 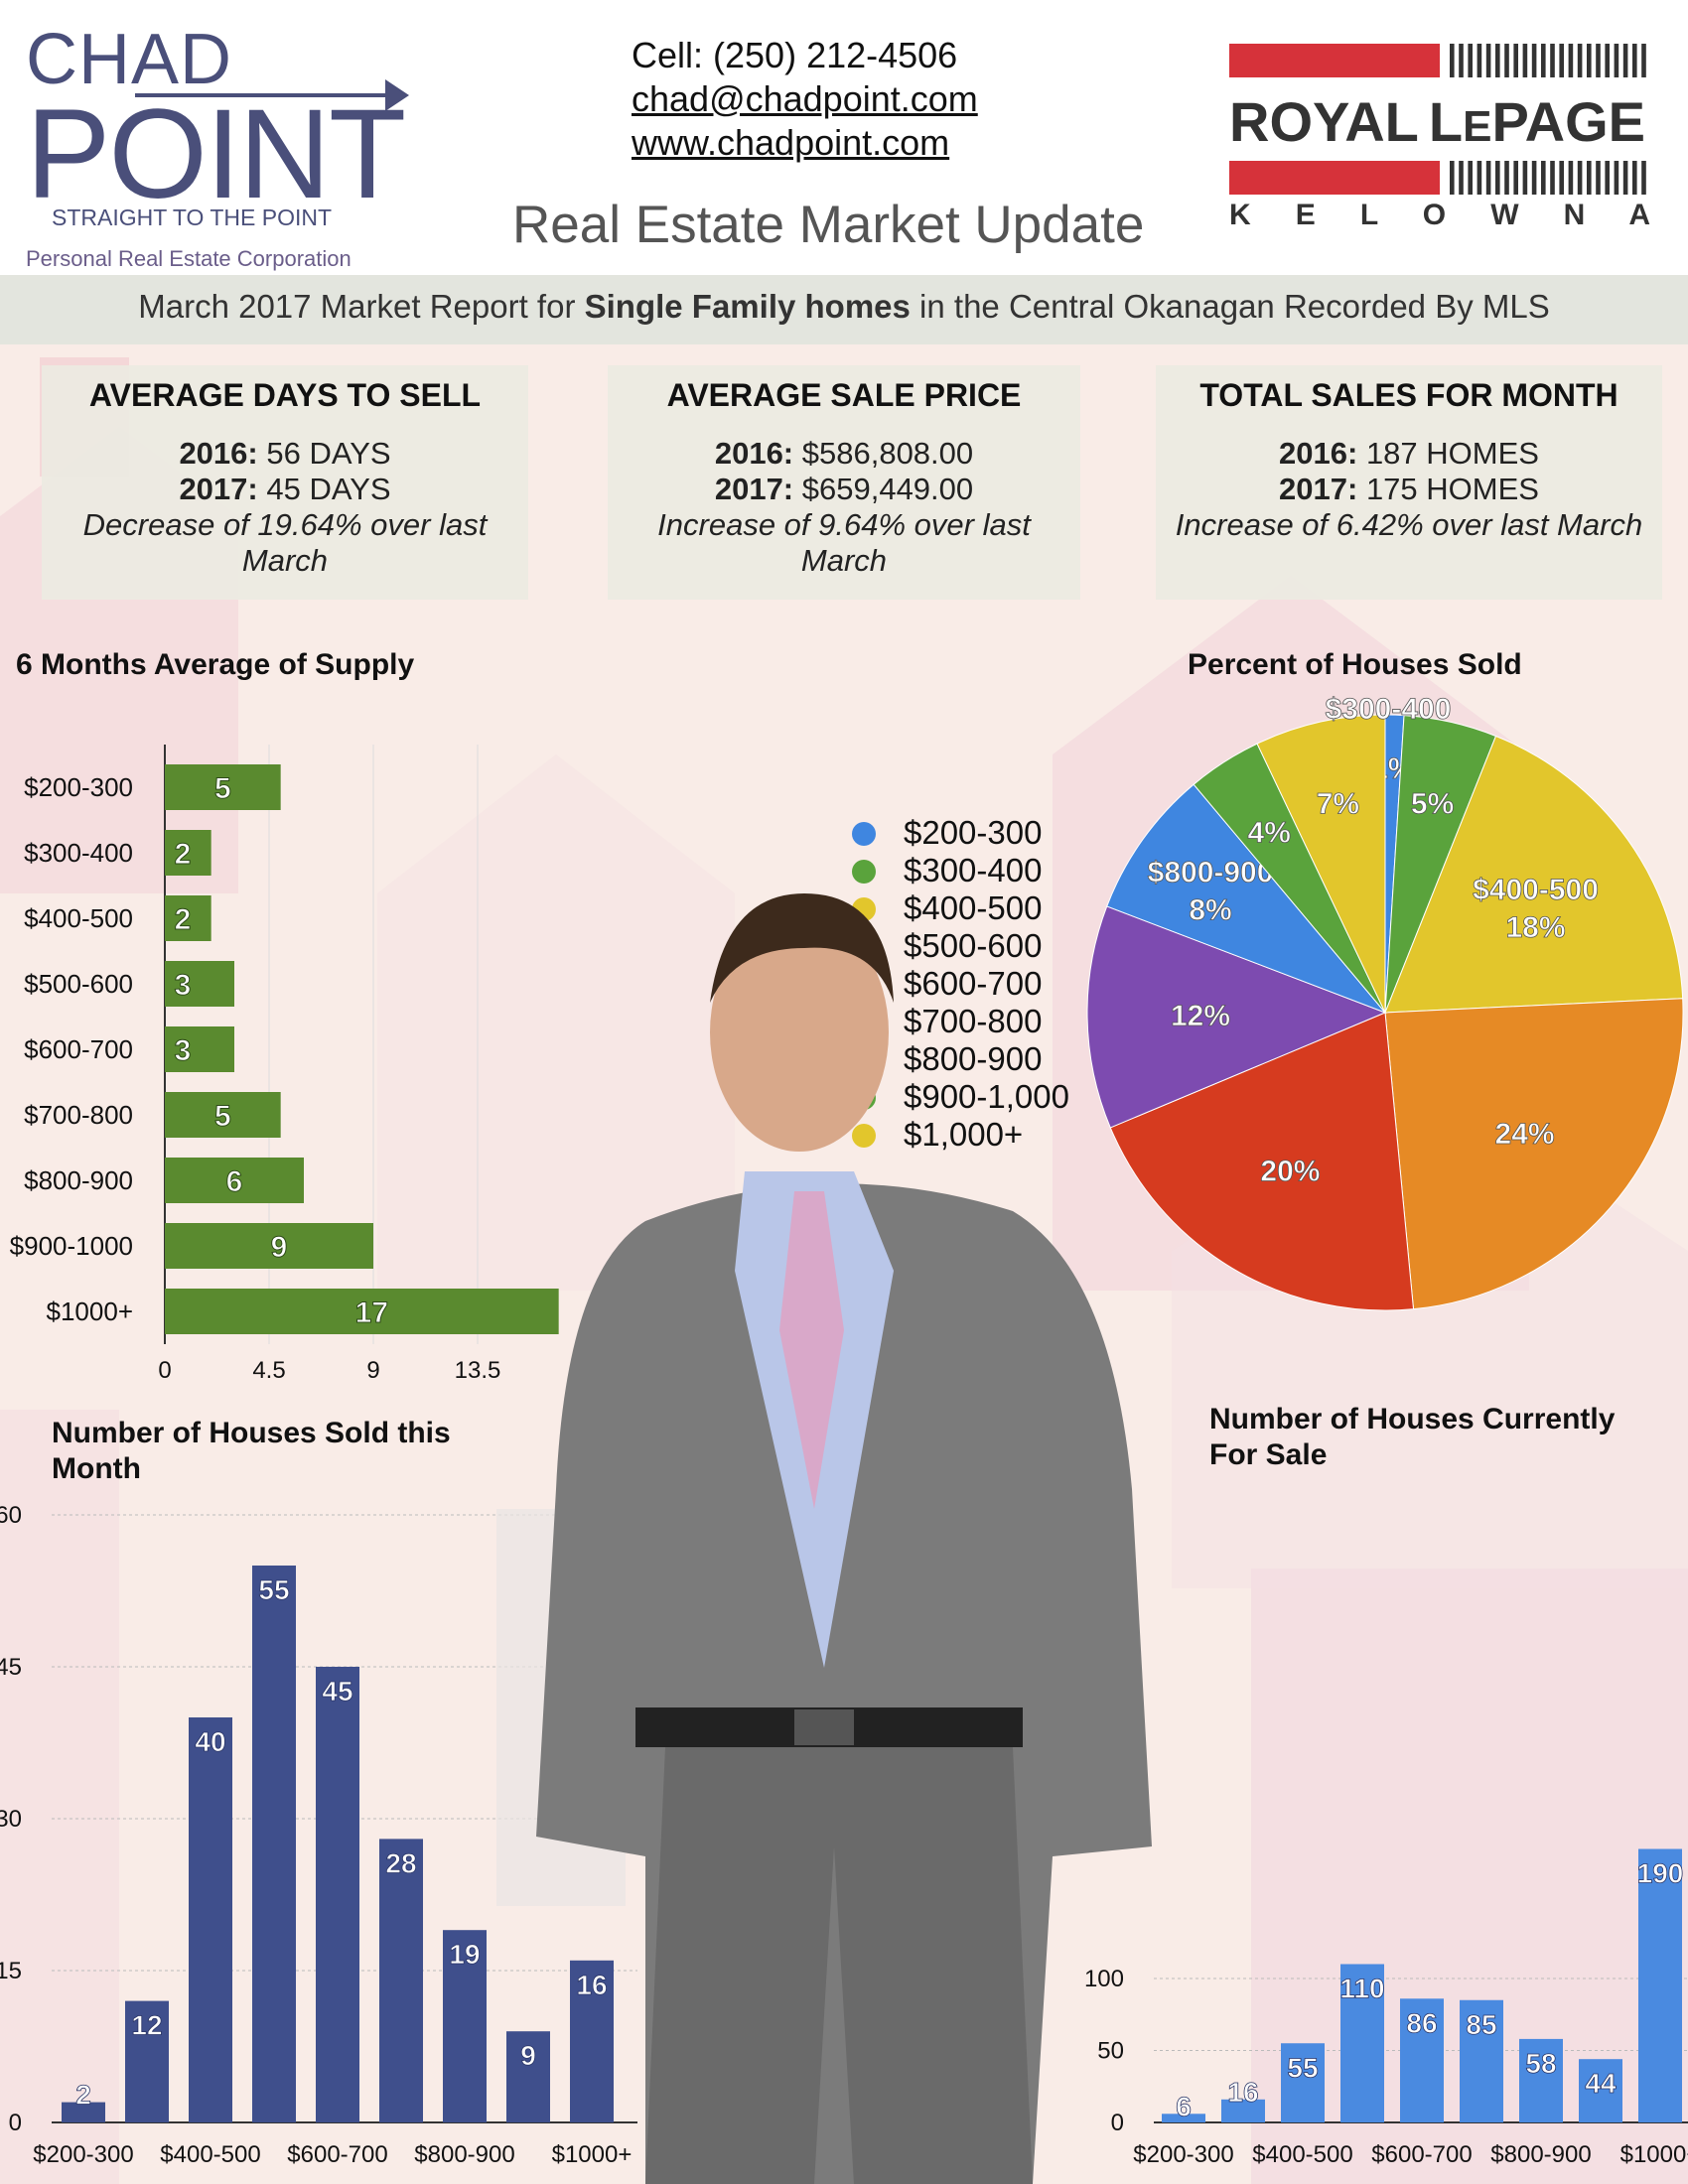 I want to click on data-label: 85, so click(x=1481, y=2024).